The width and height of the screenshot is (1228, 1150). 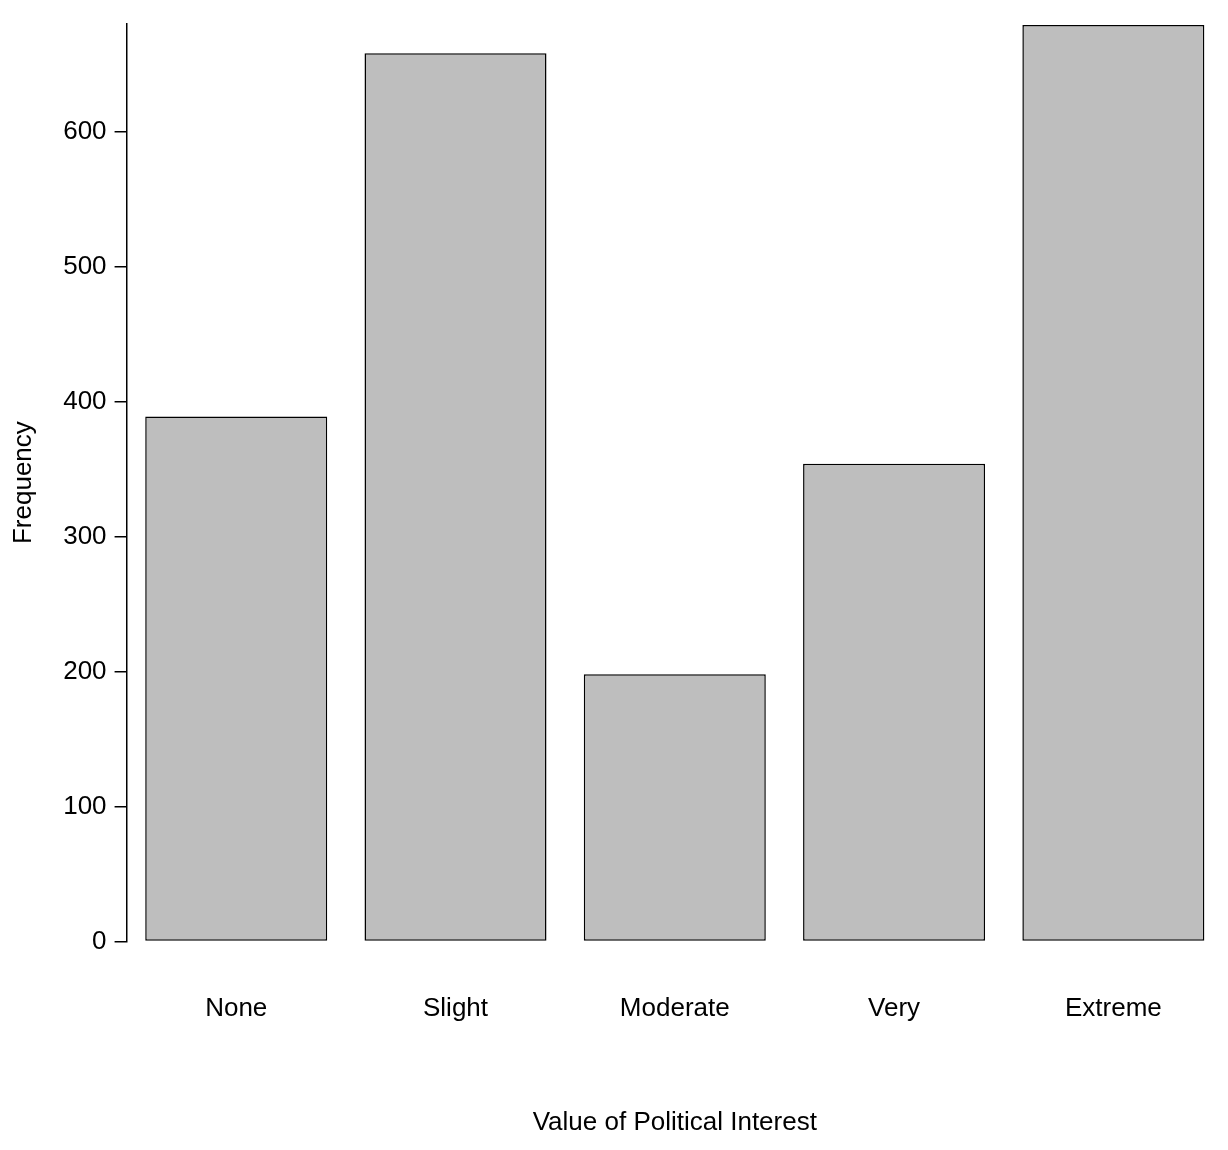 What do you see at coordinates (85, 669) in the screenshot?
I see `y-tick-label: 200` at bounding box center [85, 669].